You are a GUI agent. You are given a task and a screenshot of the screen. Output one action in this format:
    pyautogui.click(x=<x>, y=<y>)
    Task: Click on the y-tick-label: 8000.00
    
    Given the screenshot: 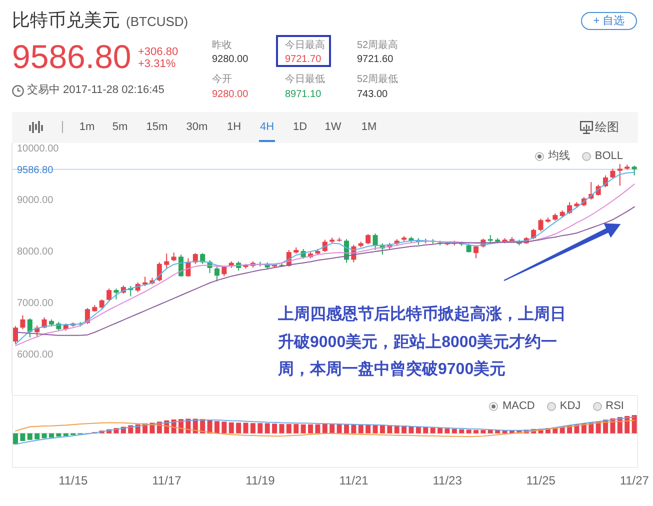 What is the action you would take?
    pyautogui.click(x=35, y=252)
    